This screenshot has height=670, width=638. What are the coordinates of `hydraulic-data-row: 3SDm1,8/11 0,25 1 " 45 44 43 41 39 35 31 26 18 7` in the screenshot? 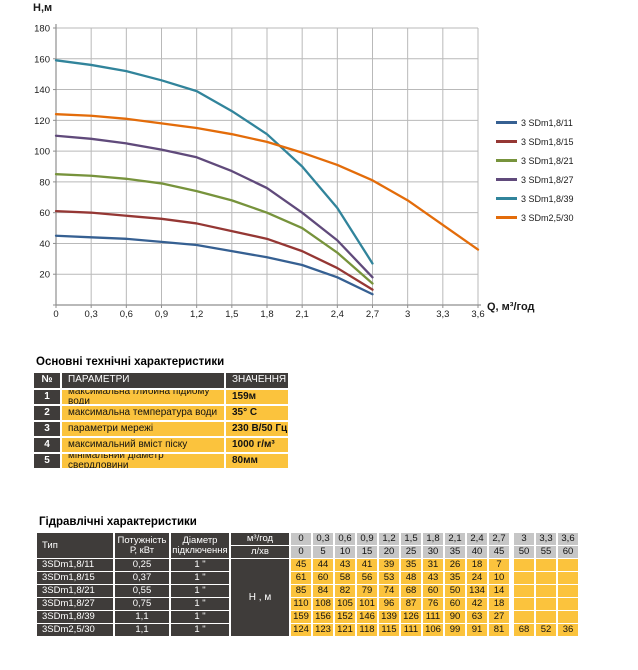 It's located at (317, 565).